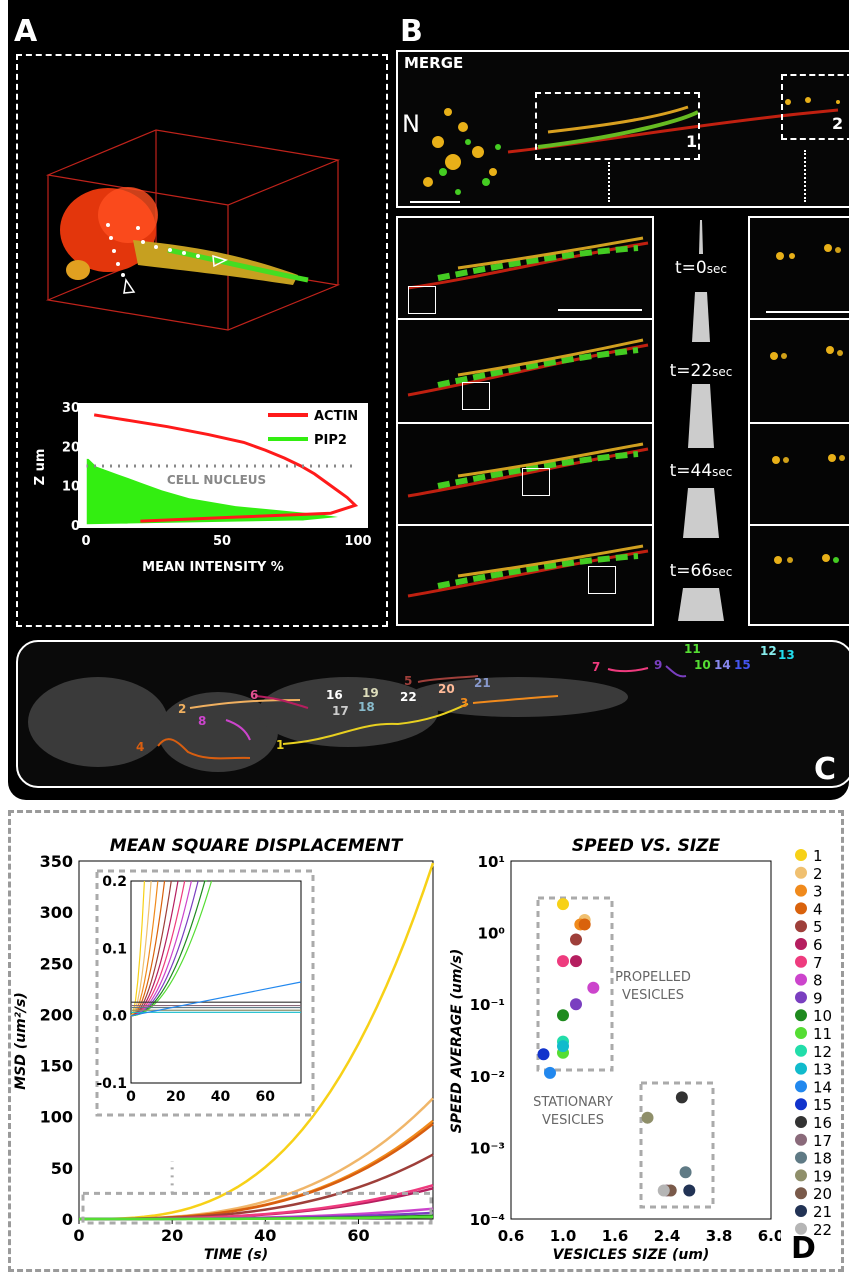 The height and width of the screenshot is (1276, 849). I want to click on legend-label: PIP2, so click(330, 440).